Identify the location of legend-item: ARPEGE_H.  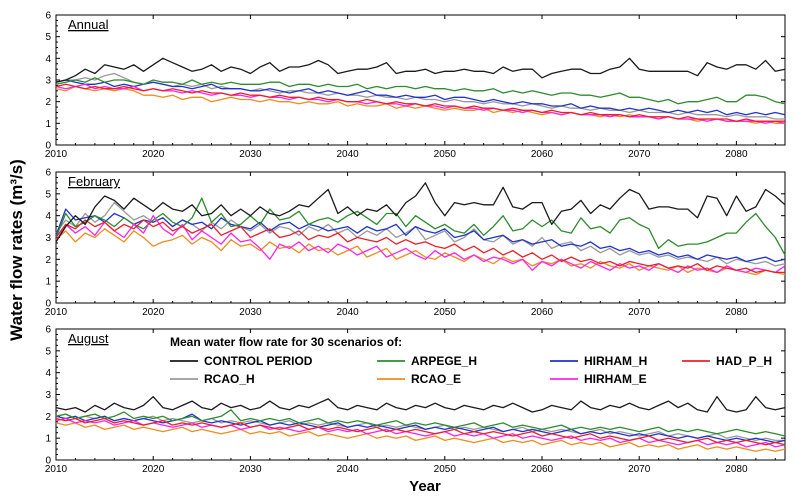
(427, 361).